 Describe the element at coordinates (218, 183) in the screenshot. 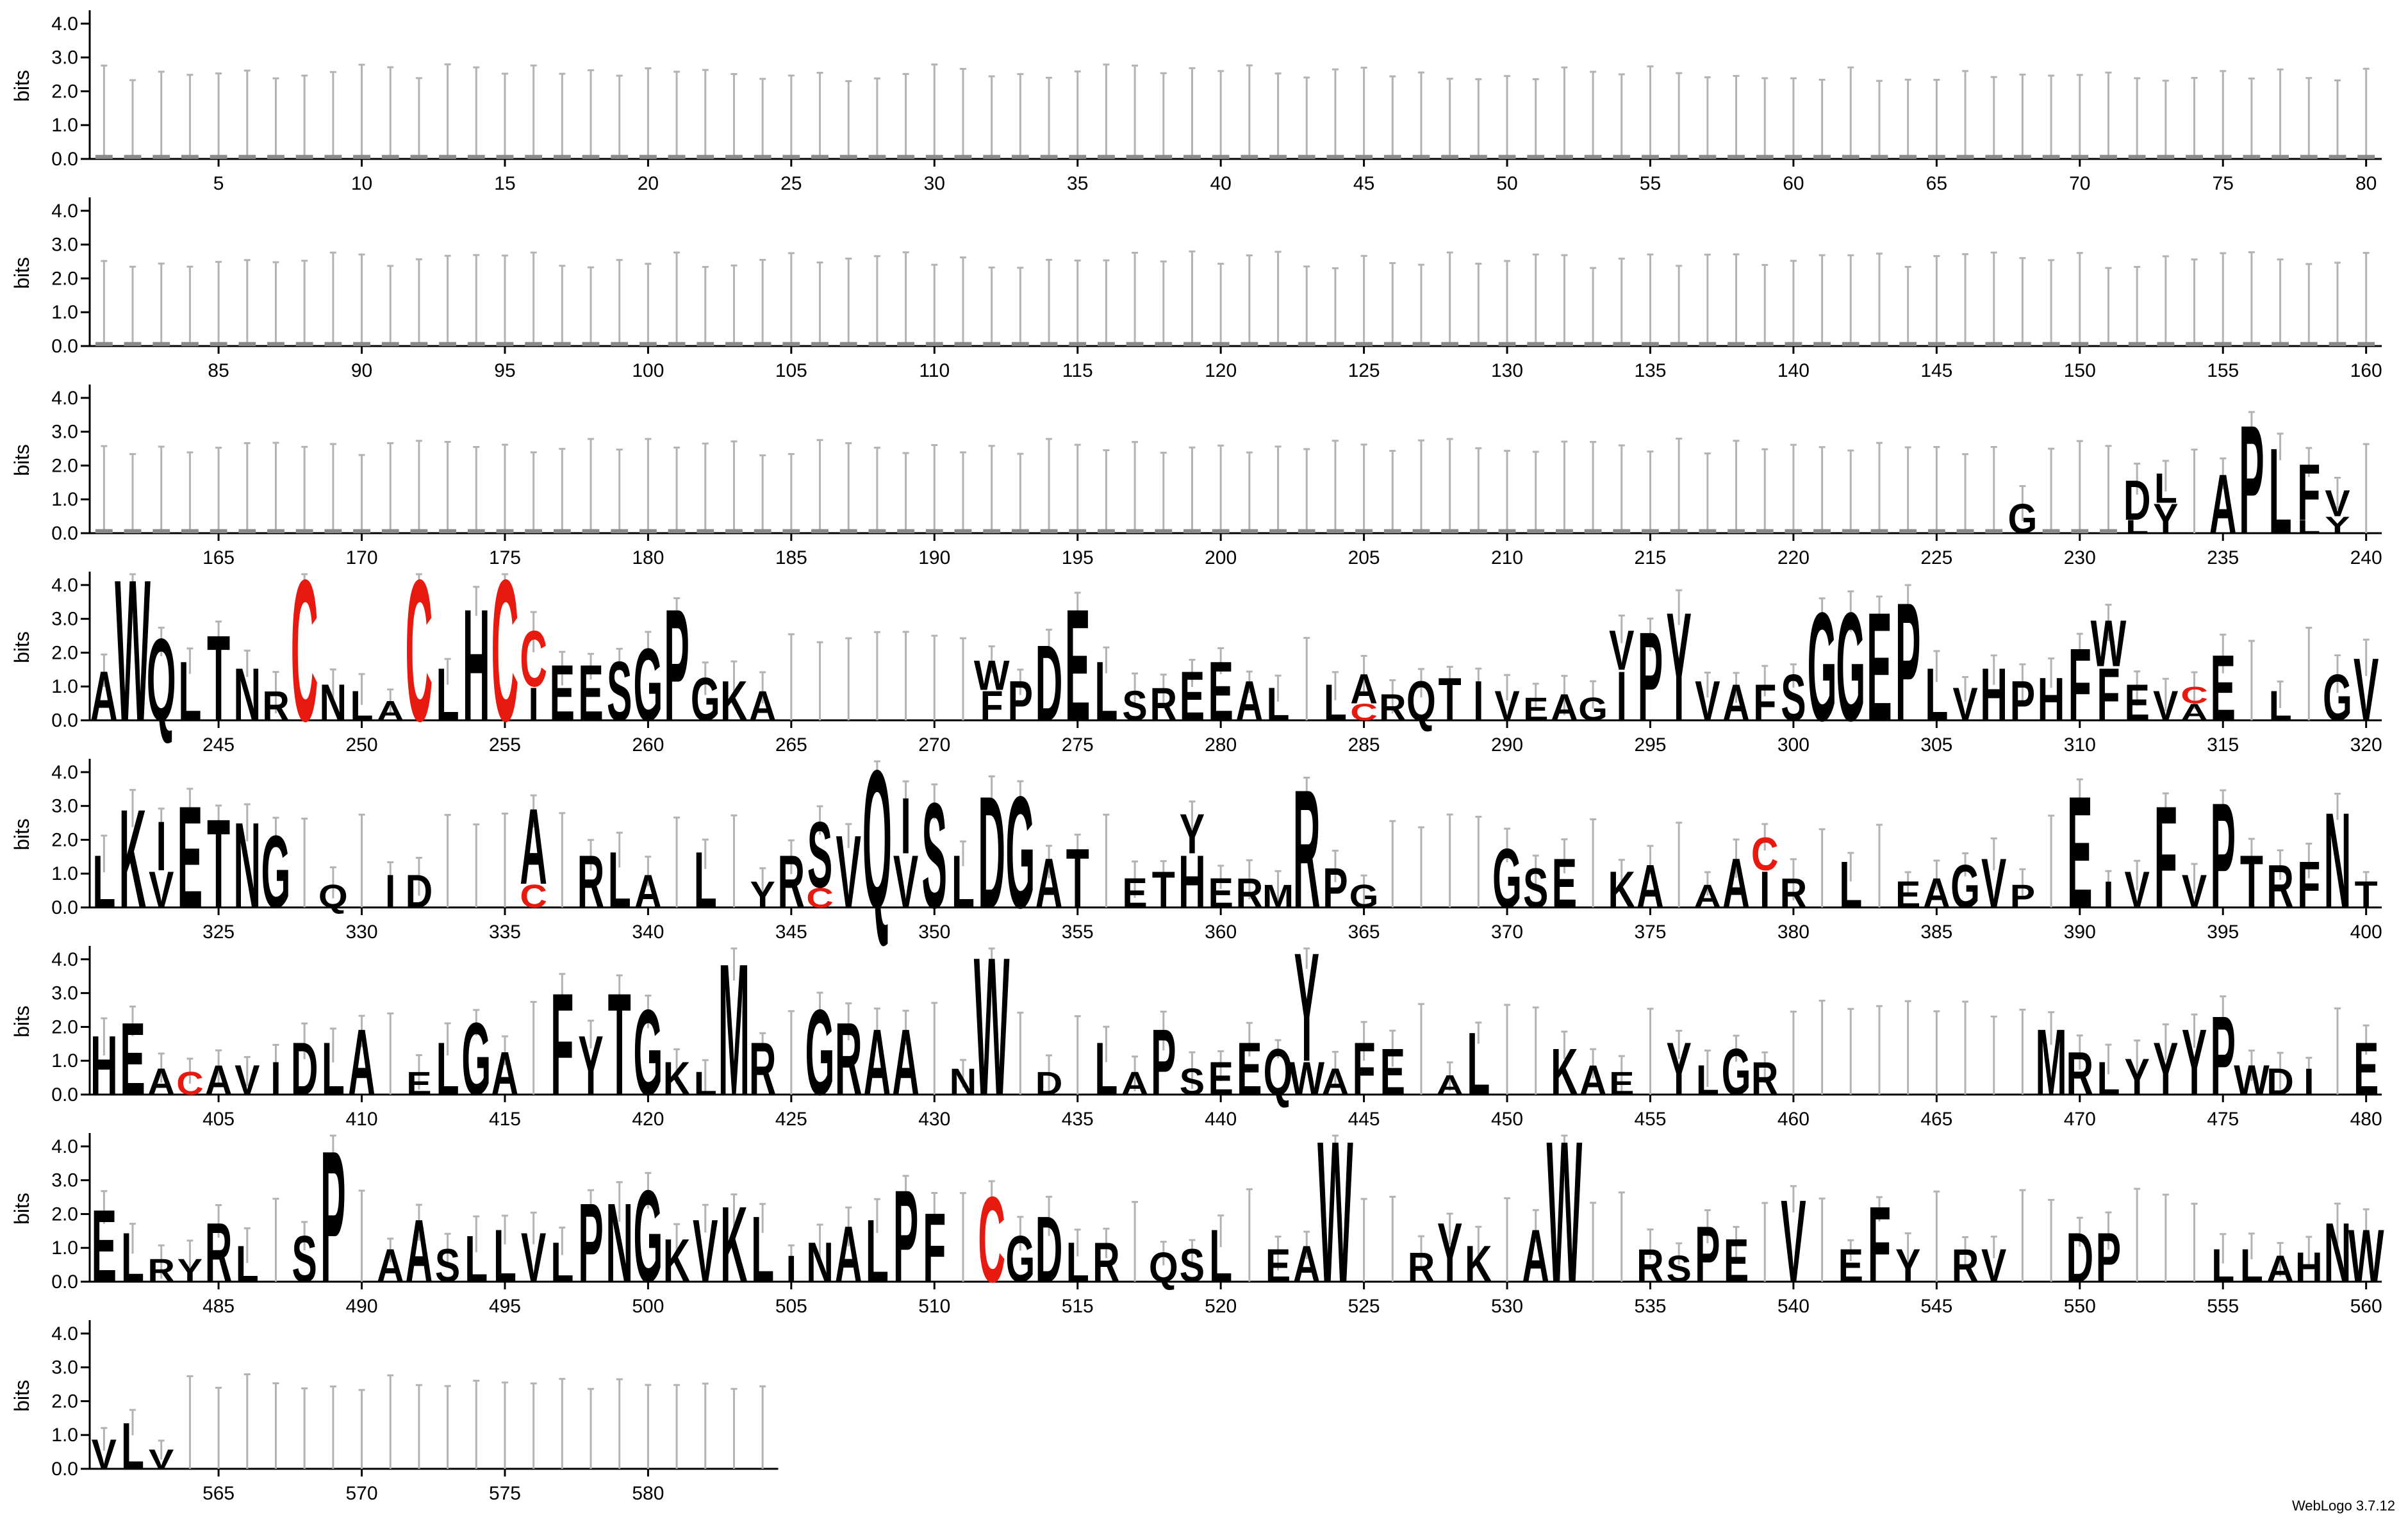

I see `x-tick-label: 5` at that location.